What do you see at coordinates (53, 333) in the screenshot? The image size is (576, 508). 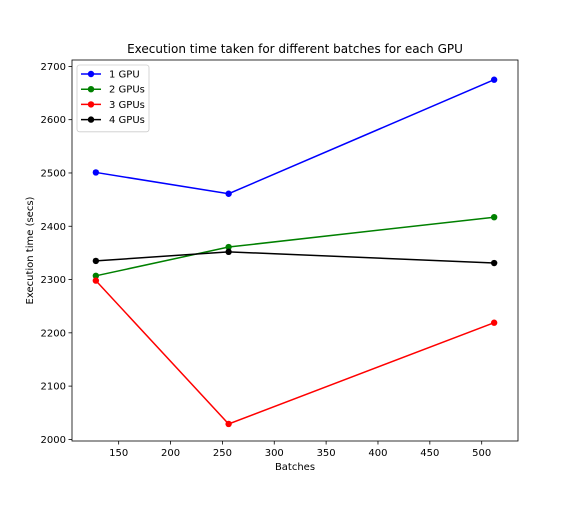 I see `y-tick-label: 2200` at bounding box center [53, 333].